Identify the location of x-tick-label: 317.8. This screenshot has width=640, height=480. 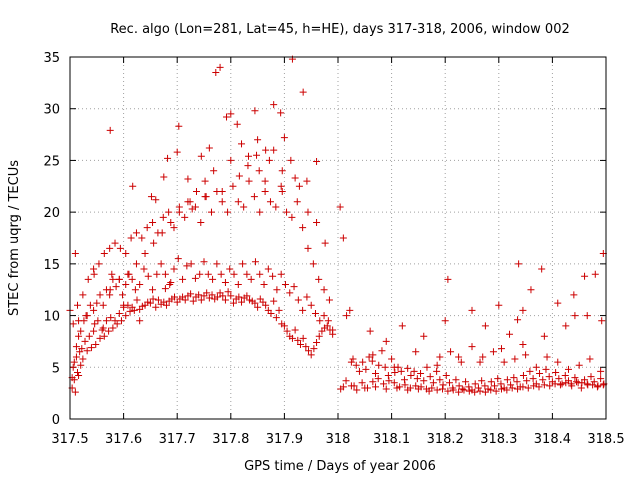
(230, 439).